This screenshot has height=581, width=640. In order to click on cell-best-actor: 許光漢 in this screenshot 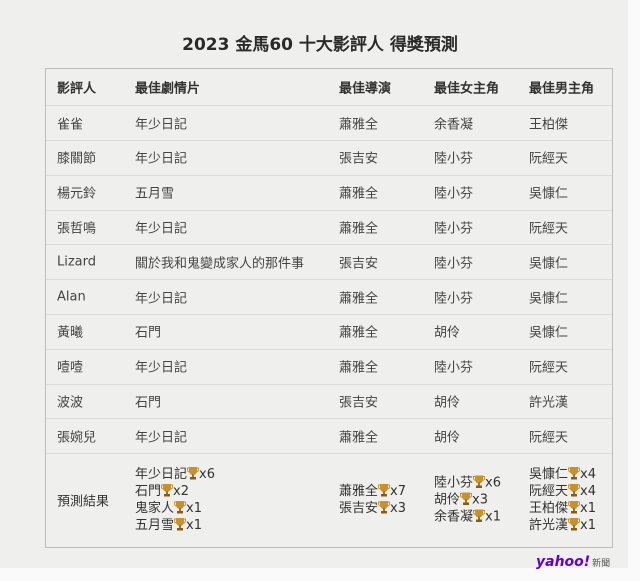, I will do `click(549, 403)`.